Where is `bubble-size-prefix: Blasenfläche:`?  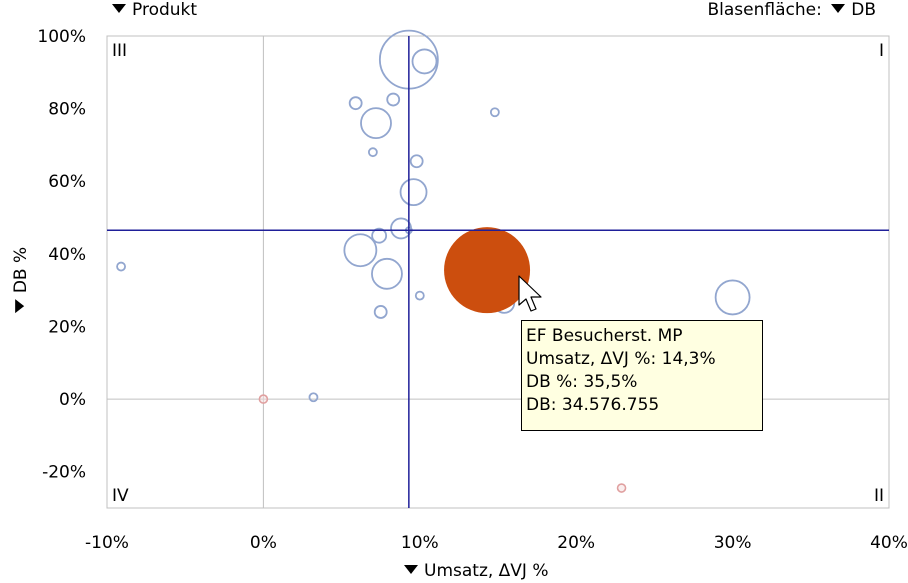
bubble-size-prefix: Blasenfläche: is located at coordinates (764, 10).